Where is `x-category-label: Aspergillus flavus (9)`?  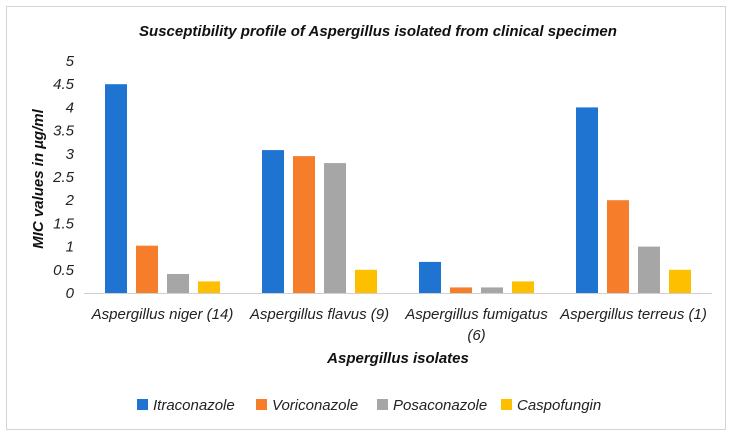 x-category-label: Aspergillus flavus (9) is located at coordinates (319, 314).